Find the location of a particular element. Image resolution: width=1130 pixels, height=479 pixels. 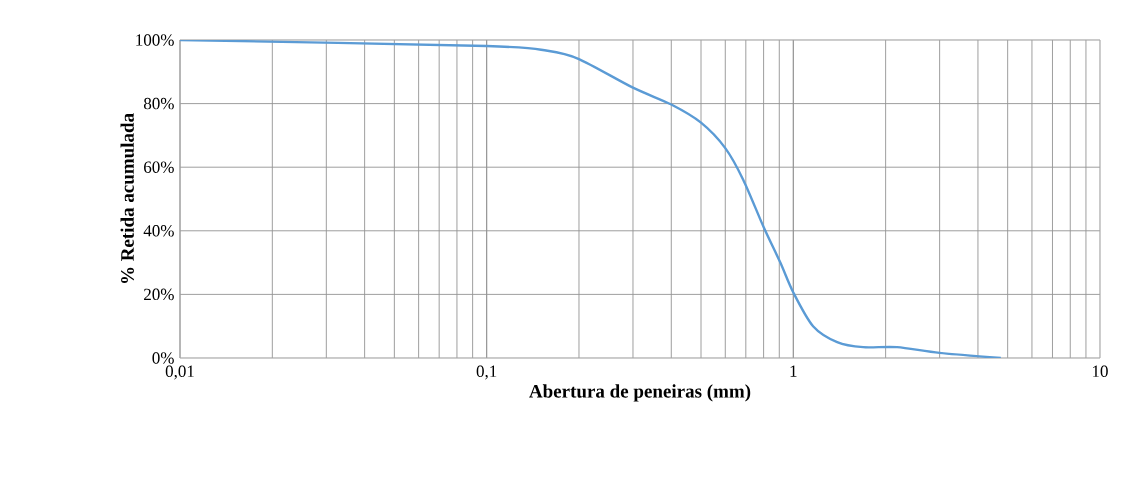

y-tick-label: 100% is located at coordinates (155, 40).